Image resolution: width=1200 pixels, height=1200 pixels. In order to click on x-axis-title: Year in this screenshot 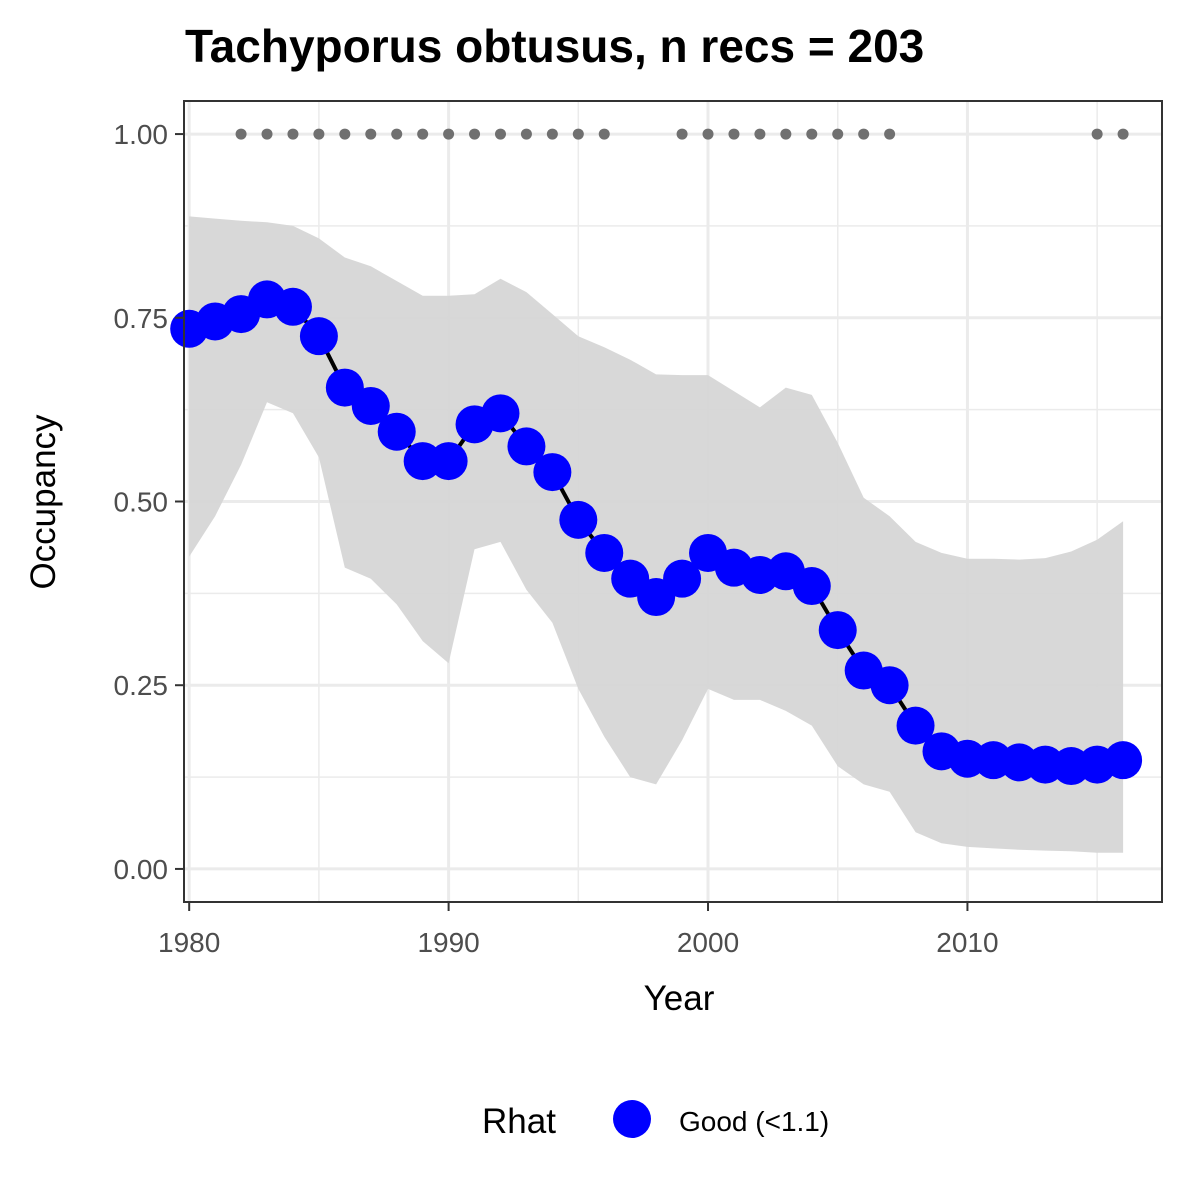, I will do `click(679, 998)`.